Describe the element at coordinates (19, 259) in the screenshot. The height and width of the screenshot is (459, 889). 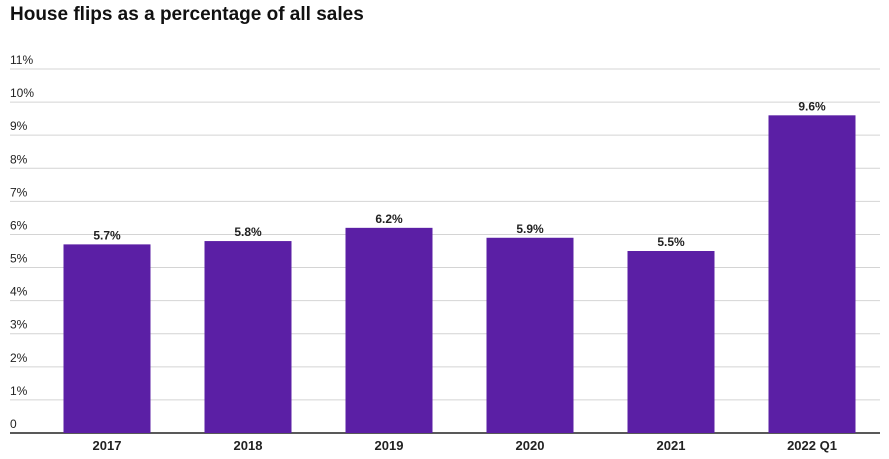
I see `y-tick-label: 5%` at that location.